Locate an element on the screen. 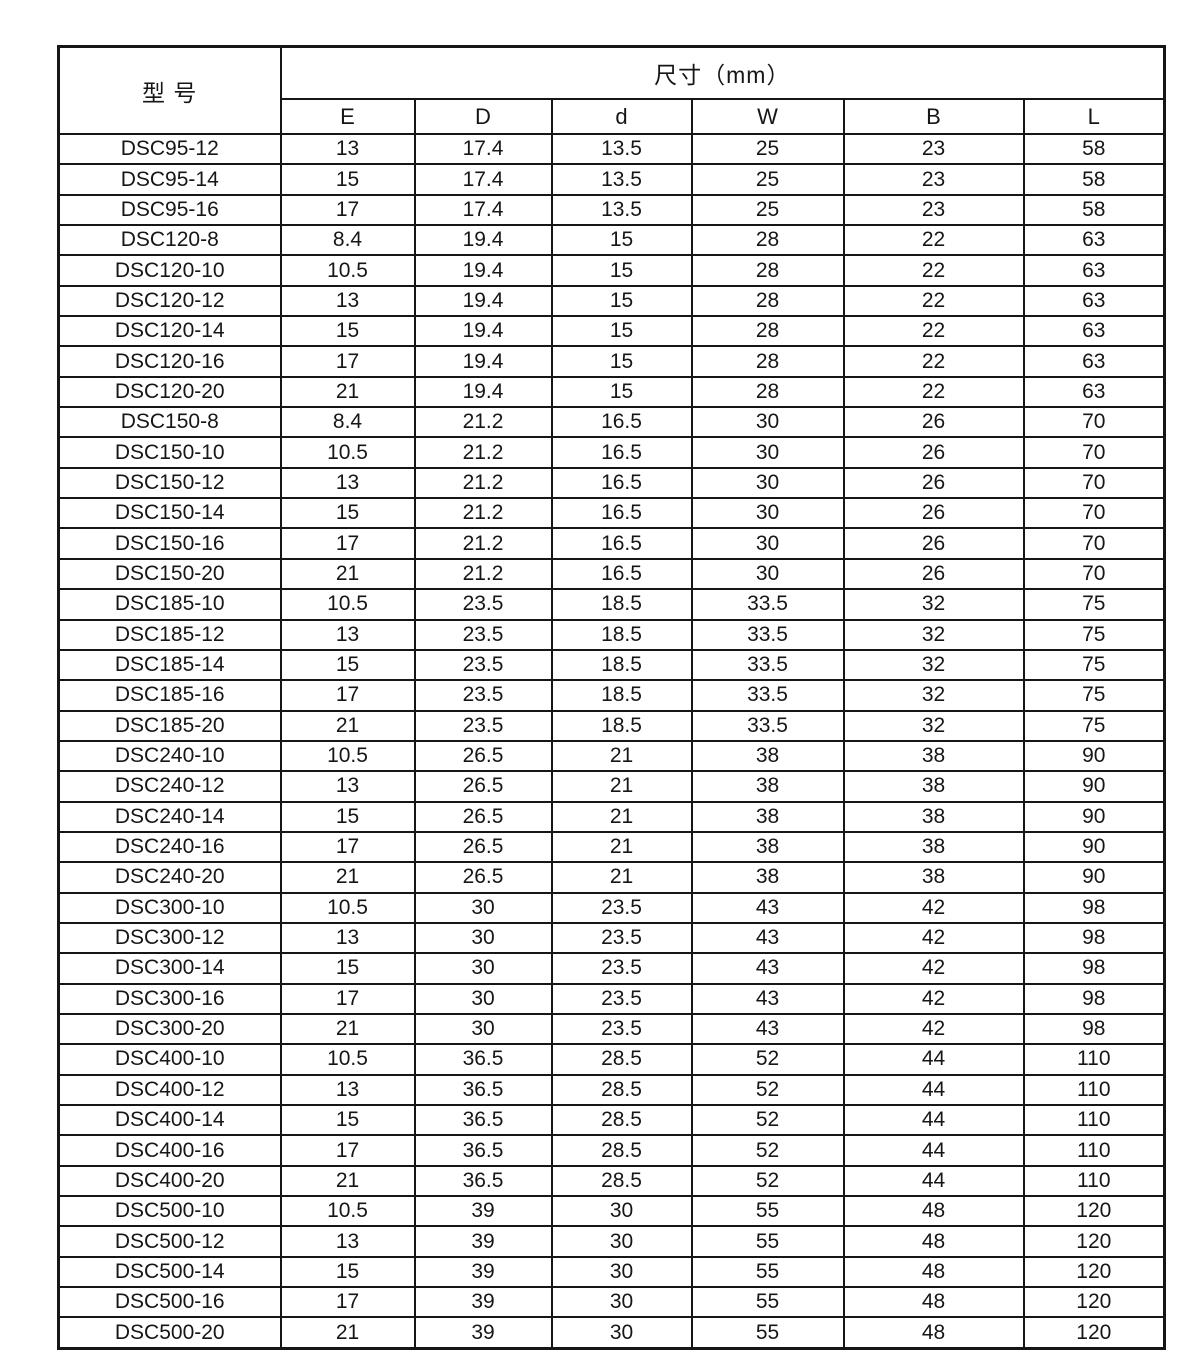  table-row: DSC150-10 10.5 21.2 16.5 30 26 70 is located at coordinates (611, 452).